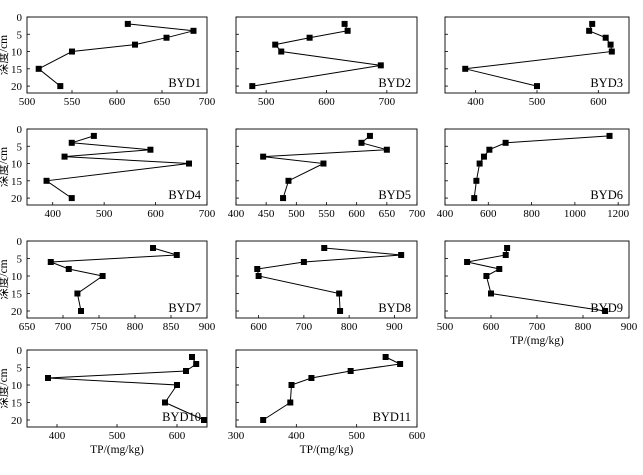  I want to click on panel-title: BYD6, so click(606, 195).